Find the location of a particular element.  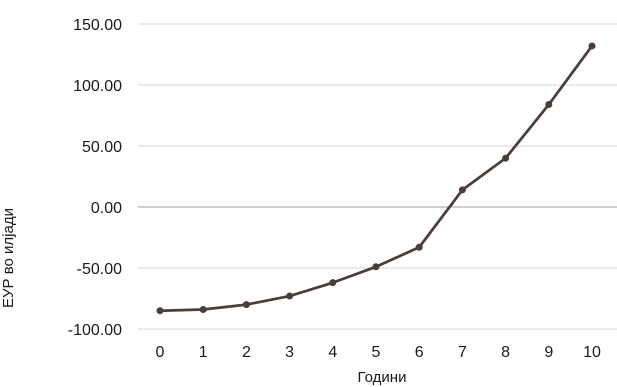

y-axis-tick-labels: -100.00 -50.00 0.00 50.00 100.00 150.00 is located at coordinates (95, 178).